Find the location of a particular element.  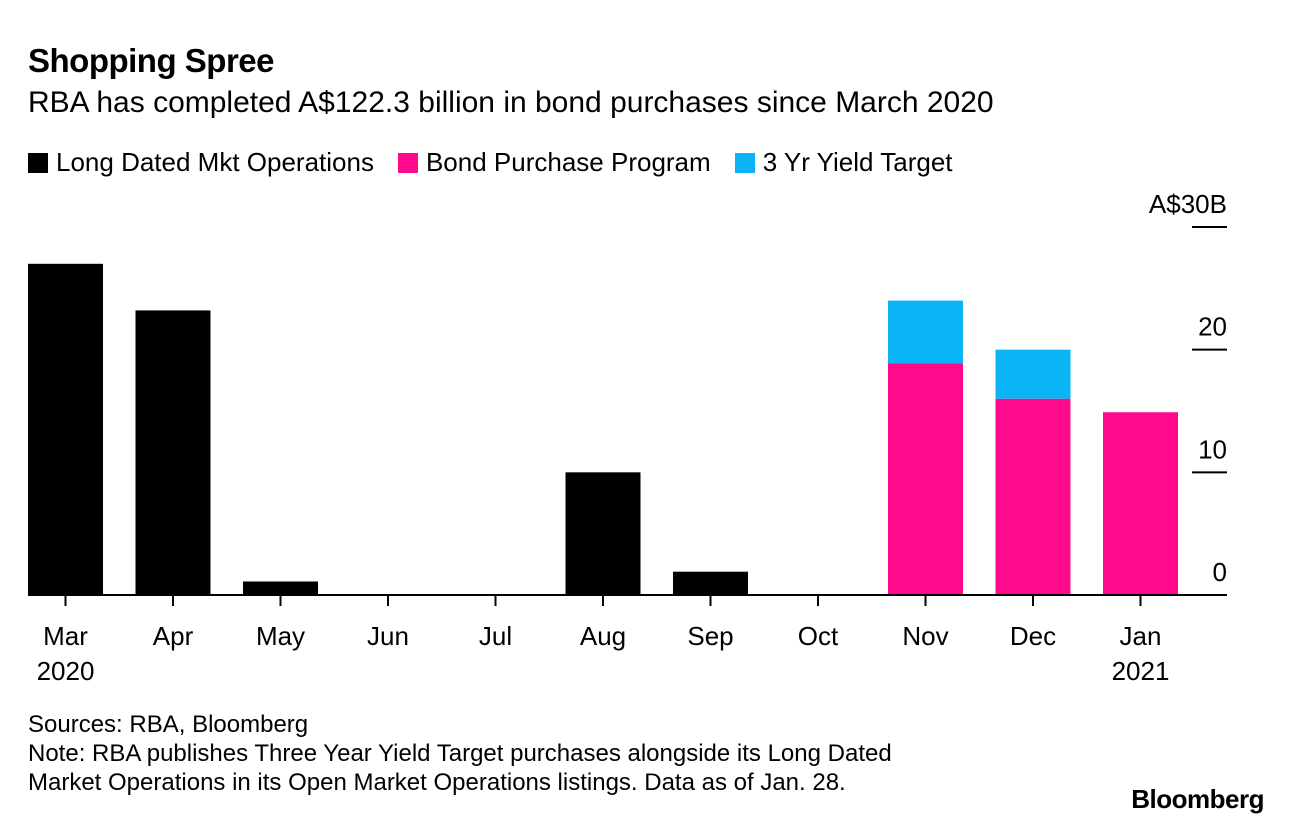

chart-title: Shopping Spree is located at coordinates (151, 60).